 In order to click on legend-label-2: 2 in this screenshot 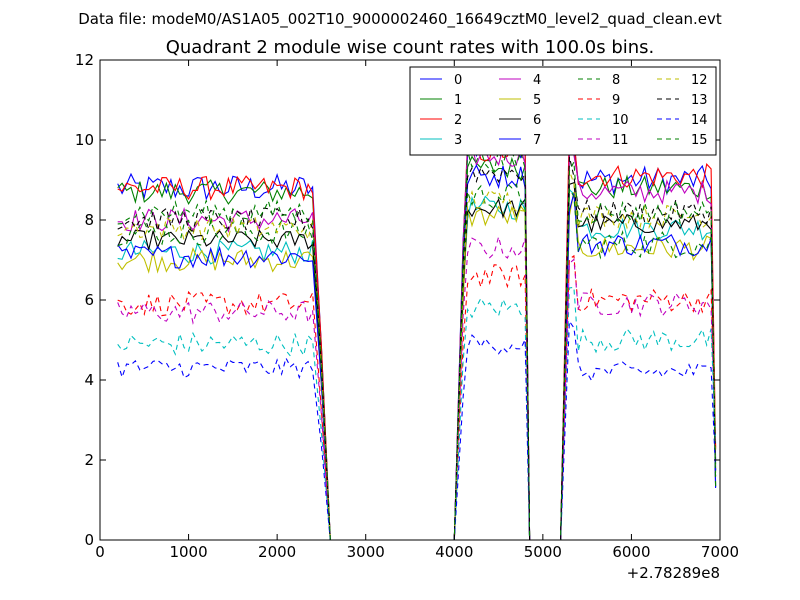, I will do `click(458, 120)`.